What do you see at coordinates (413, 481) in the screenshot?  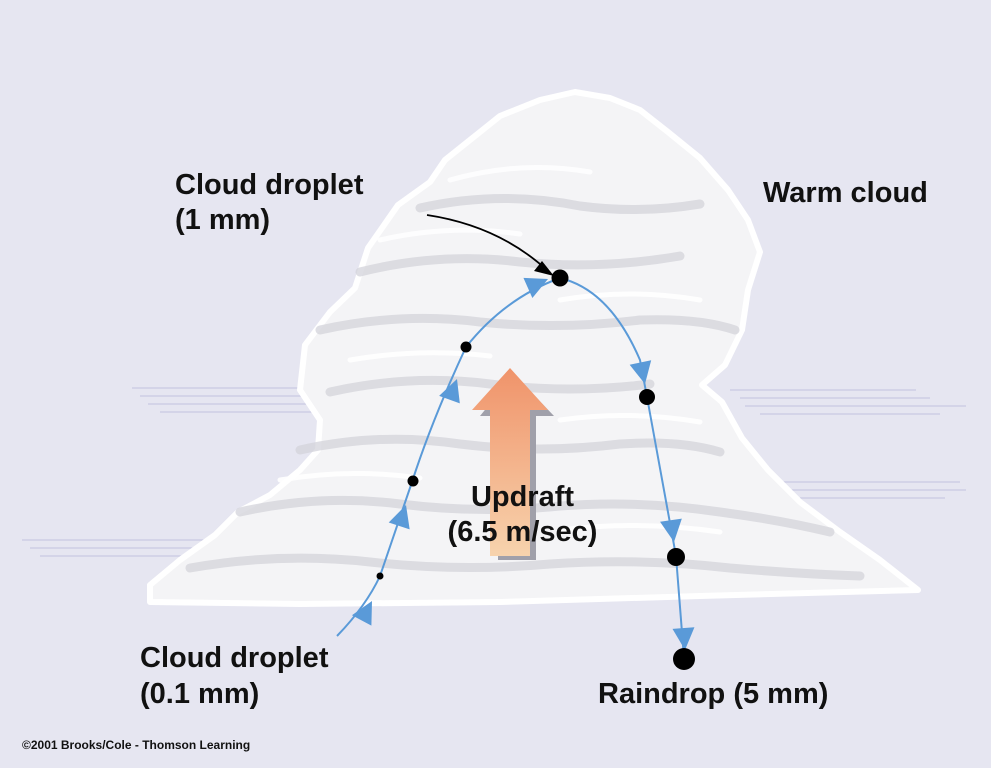 I see `droplet-small` at bounding box center [413, 481].